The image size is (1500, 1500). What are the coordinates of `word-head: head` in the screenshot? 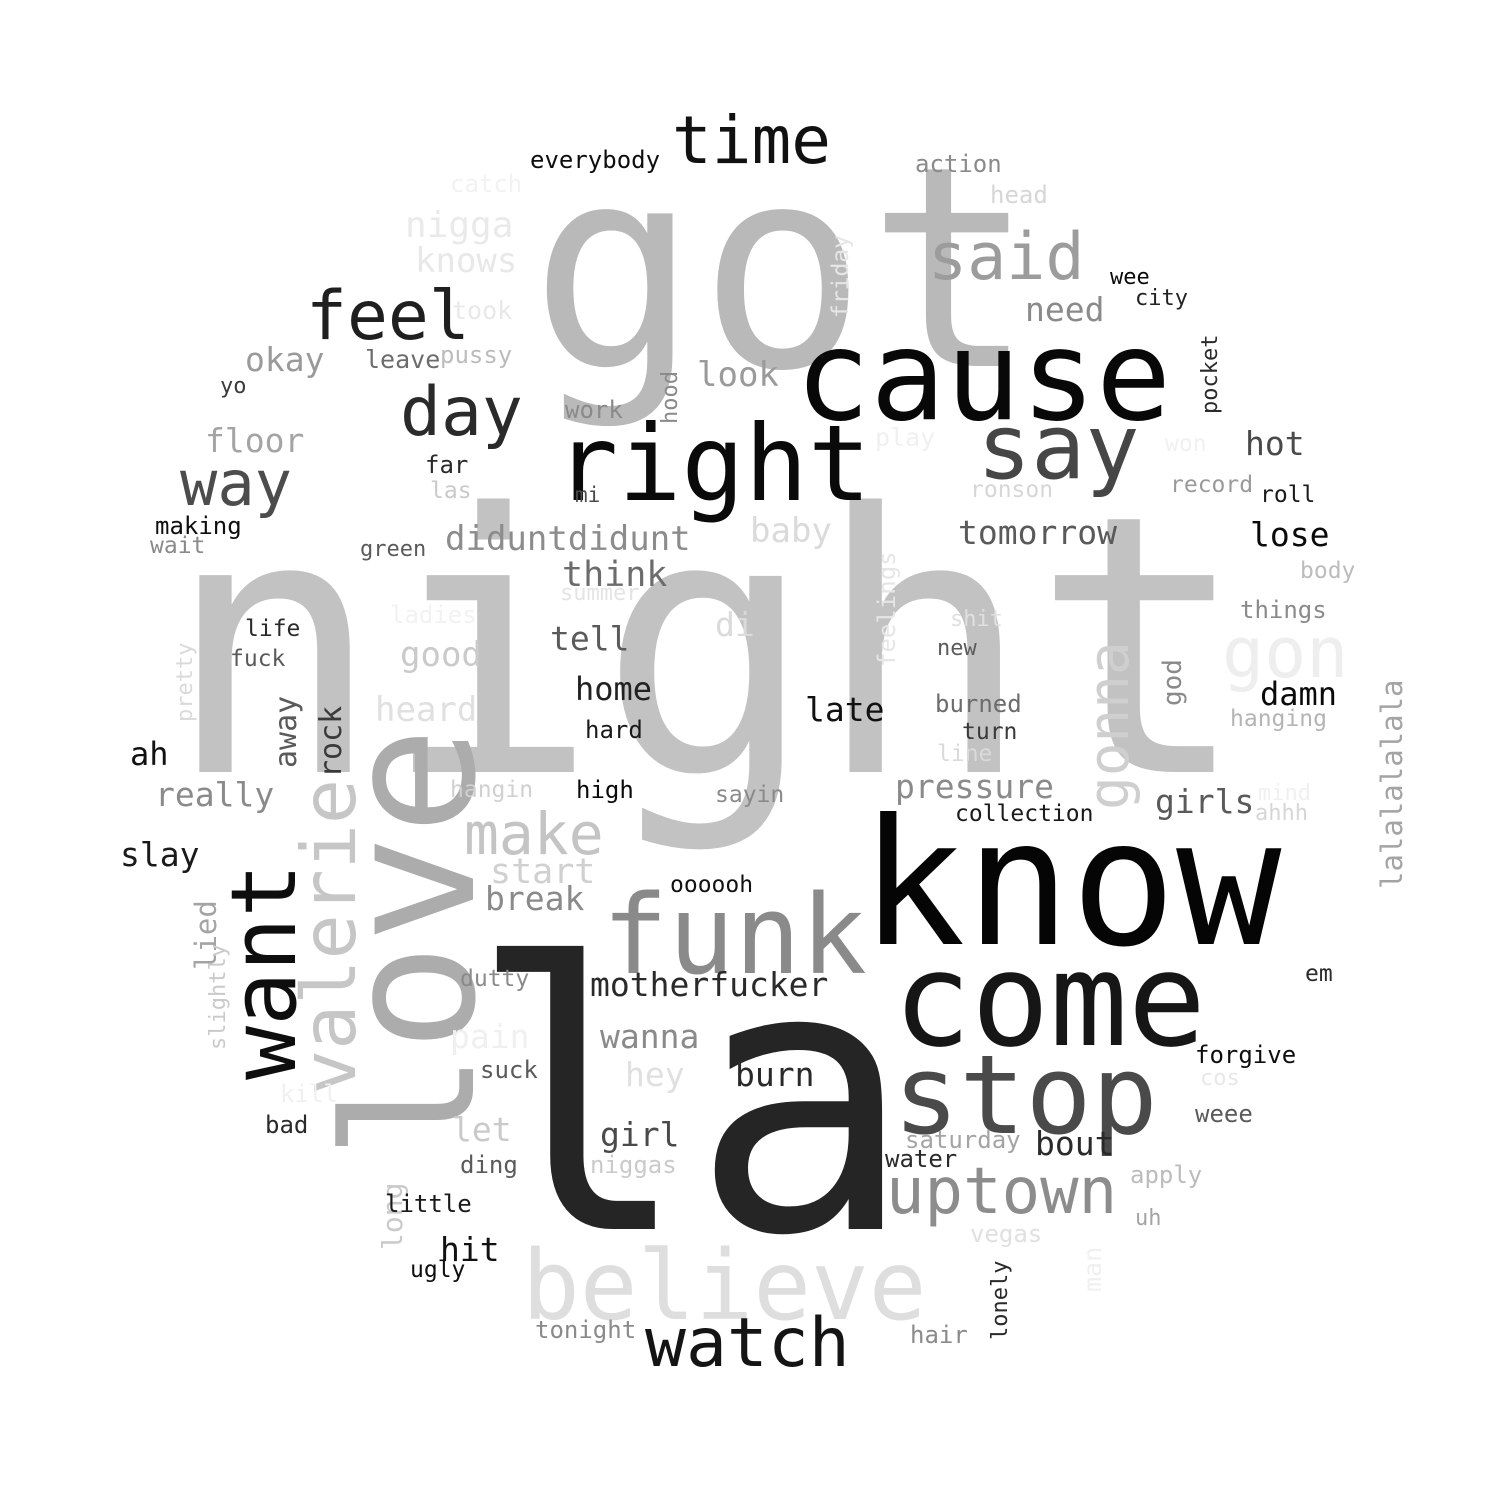 It's located at (1019, 195).